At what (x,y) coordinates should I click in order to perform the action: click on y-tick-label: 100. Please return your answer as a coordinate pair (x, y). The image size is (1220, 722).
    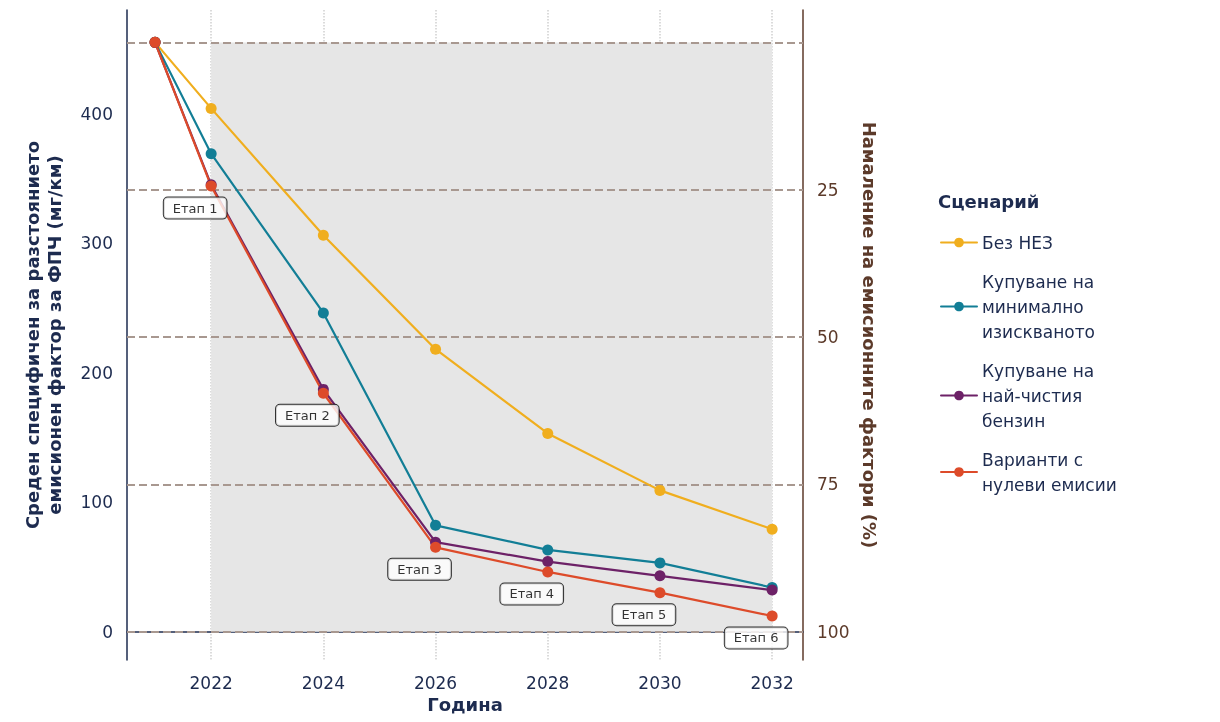
    Looking at the image, I should click on (96, 502).